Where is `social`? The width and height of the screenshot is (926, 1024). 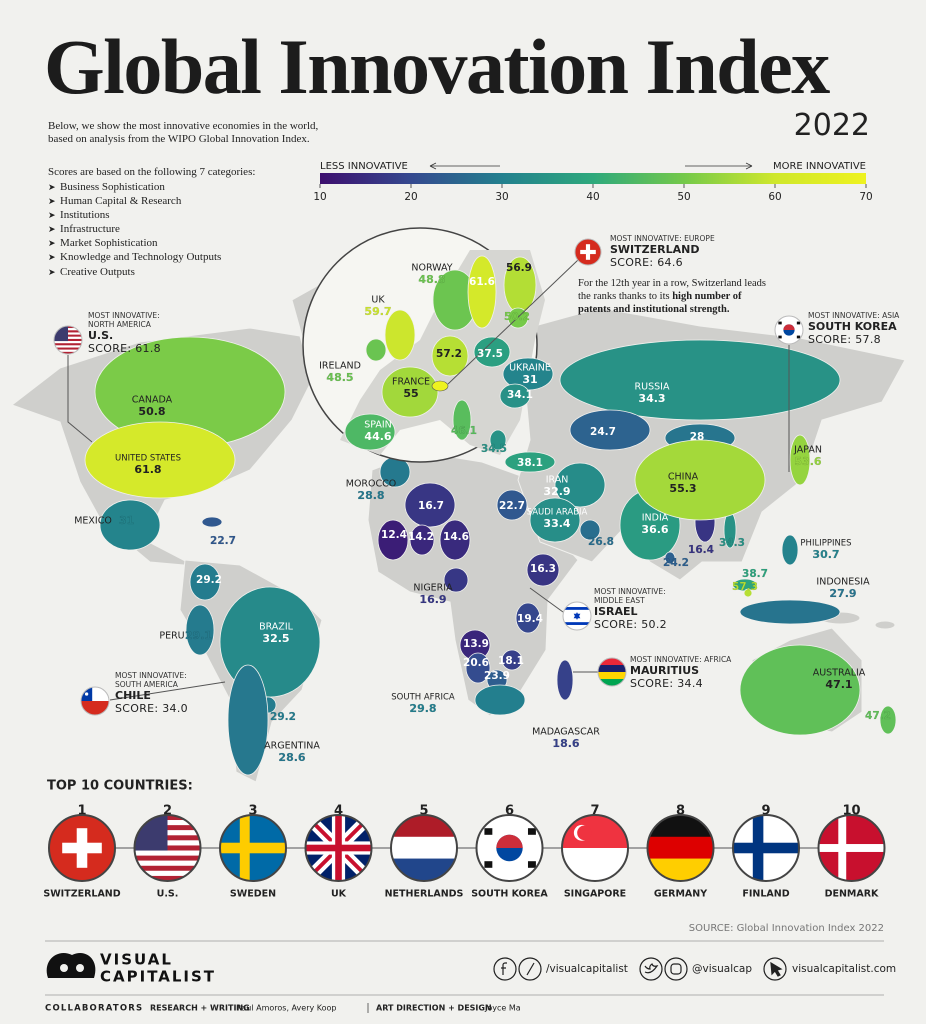 social is located at coordinates (640, 969).